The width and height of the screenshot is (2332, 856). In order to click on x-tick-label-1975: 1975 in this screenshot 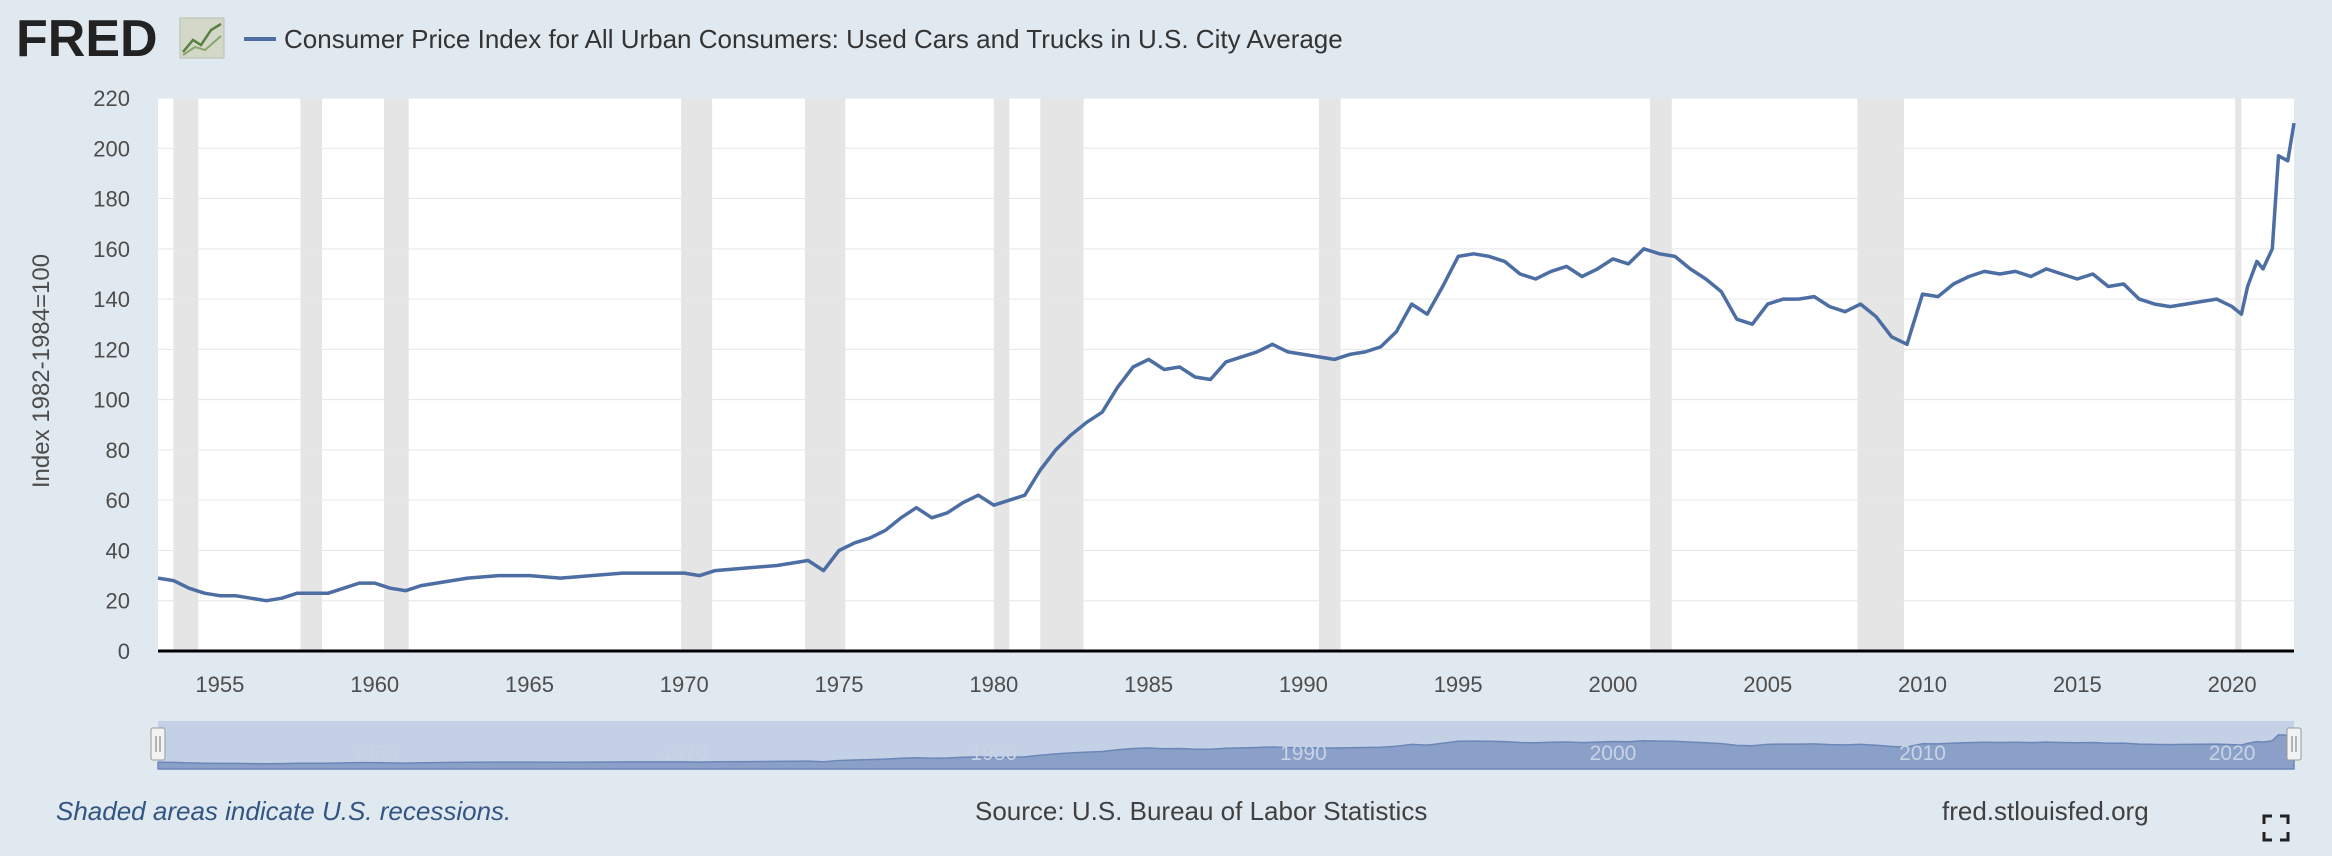, I will do `click(839, 684)`.